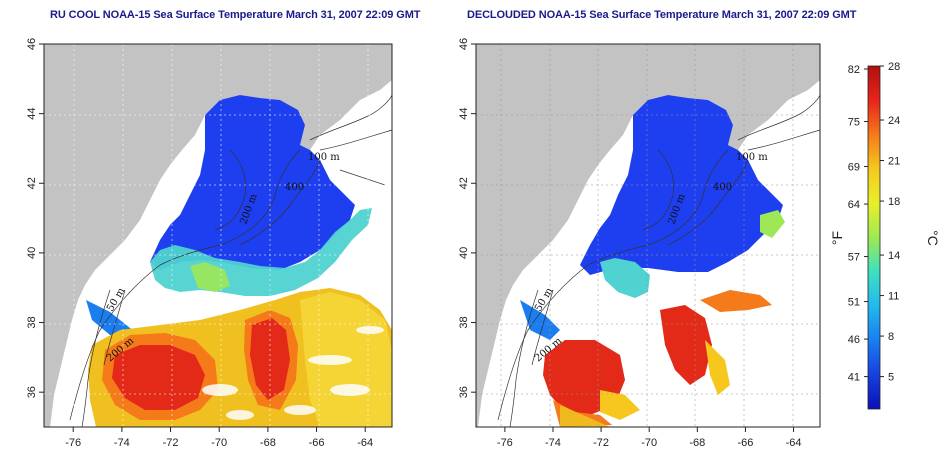 The image size is (950, 475). Describe the element at coordinates (625, 278) in the screenshot. I see `right-shelf-water` at that location.